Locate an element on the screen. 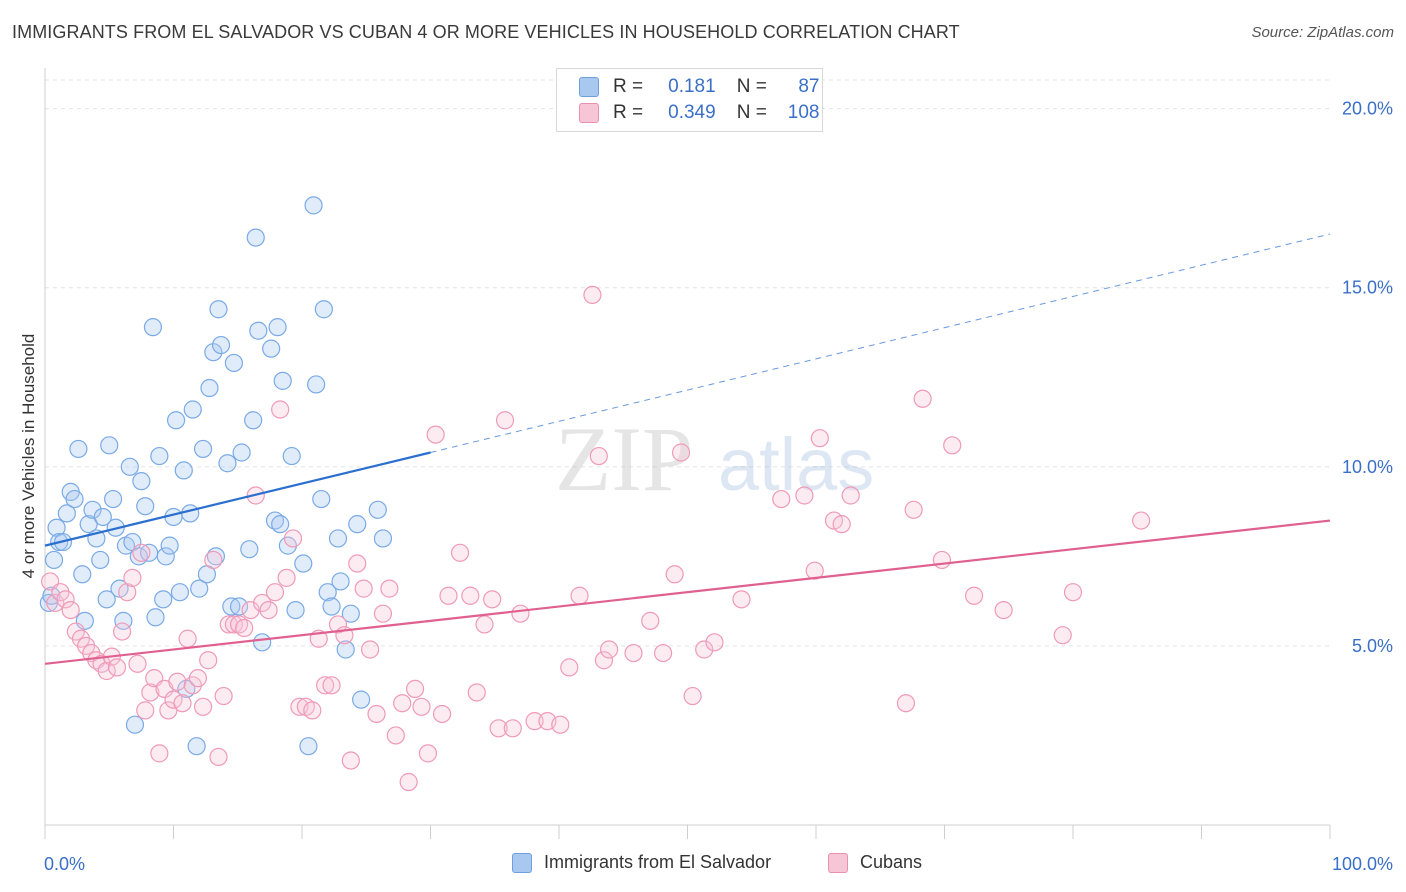 This screenshot has width=1406, height=892. legend-item-salvador: Immigrants from El Salvador is located at coordinates (641, 862).